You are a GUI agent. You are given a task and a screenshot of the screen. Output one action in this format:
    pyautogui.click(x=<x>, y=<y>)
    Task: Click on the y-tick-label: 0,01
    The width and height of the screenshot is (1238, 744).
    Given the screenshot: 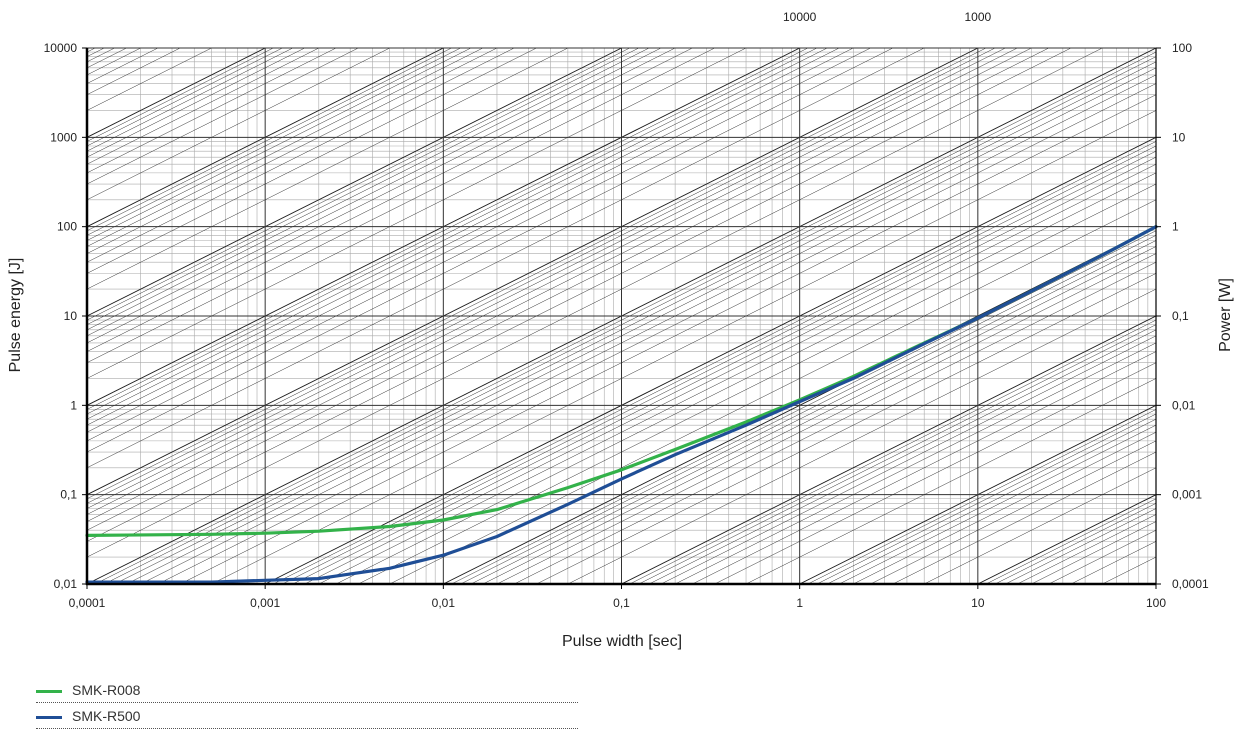 What is the action you would take?
    pyautogui.click(x=66, y=584)
    